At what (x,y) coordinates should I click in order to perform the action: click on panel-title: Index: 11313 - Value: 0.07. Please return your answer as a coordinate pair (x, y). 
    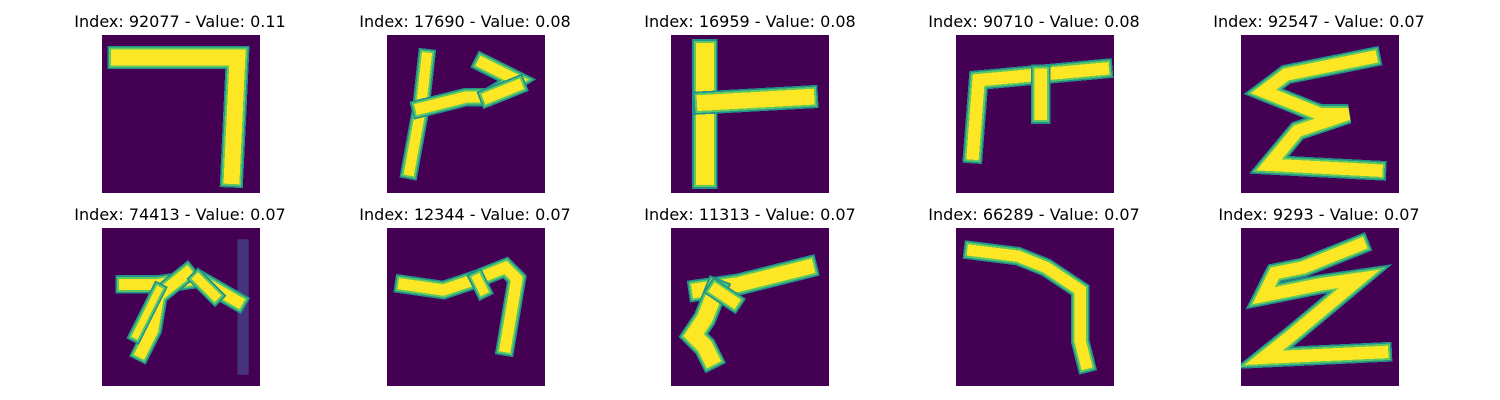
    Looking at the image, I should click on (750, 214).